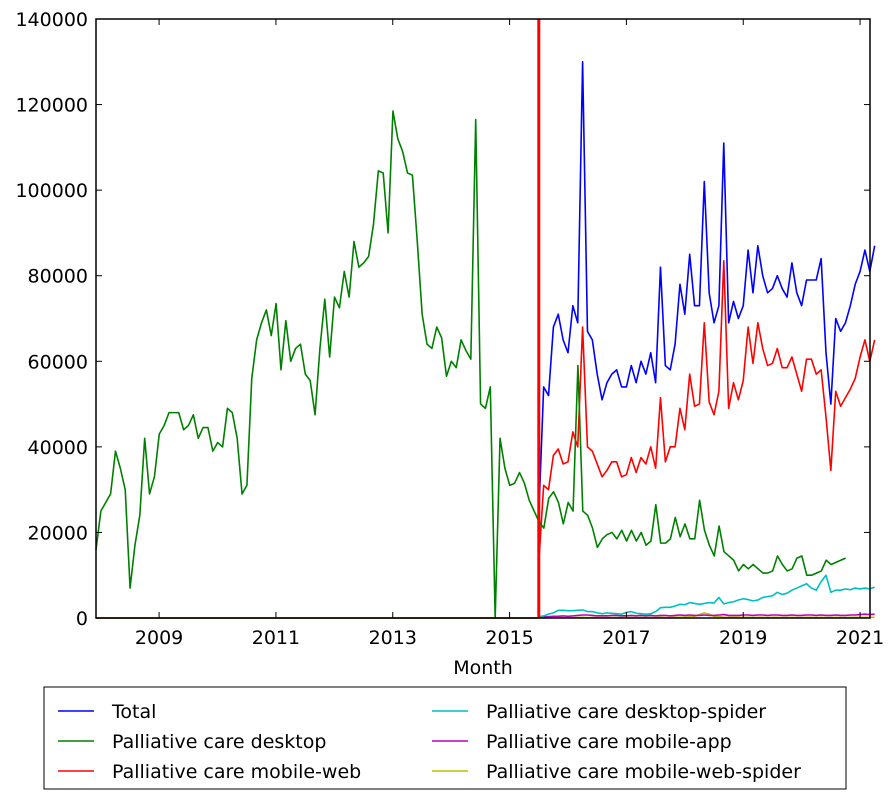 Image resolution: width=888 pixels, height=794 pixels. I want to click on legend-item: Palliative care mobile-web-spider, so click(616, 772).